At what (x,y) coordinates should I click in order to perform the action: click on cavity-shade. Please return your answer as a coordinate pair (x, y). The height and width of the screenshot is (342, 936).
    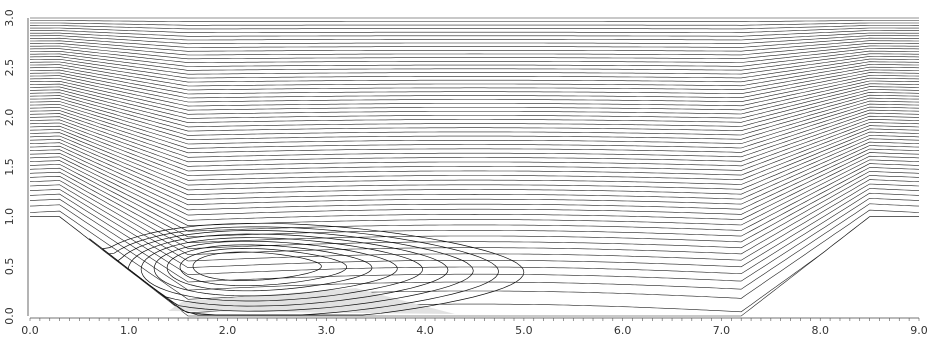
    Looking at the image, I should click on (311, 301).